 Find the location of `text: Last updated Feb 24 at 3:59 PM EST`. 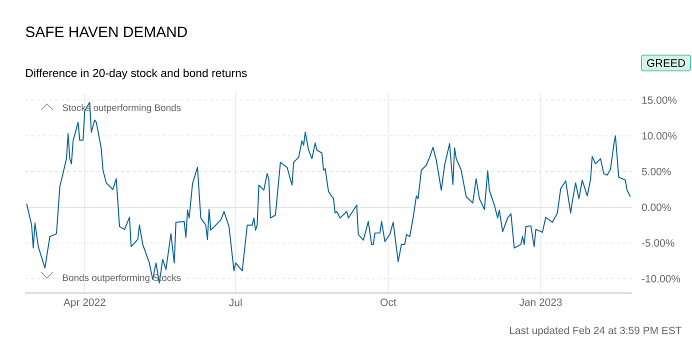

text: Last updated Feb 24 at 3:59 PM EST is located at coordinates (596, 331).